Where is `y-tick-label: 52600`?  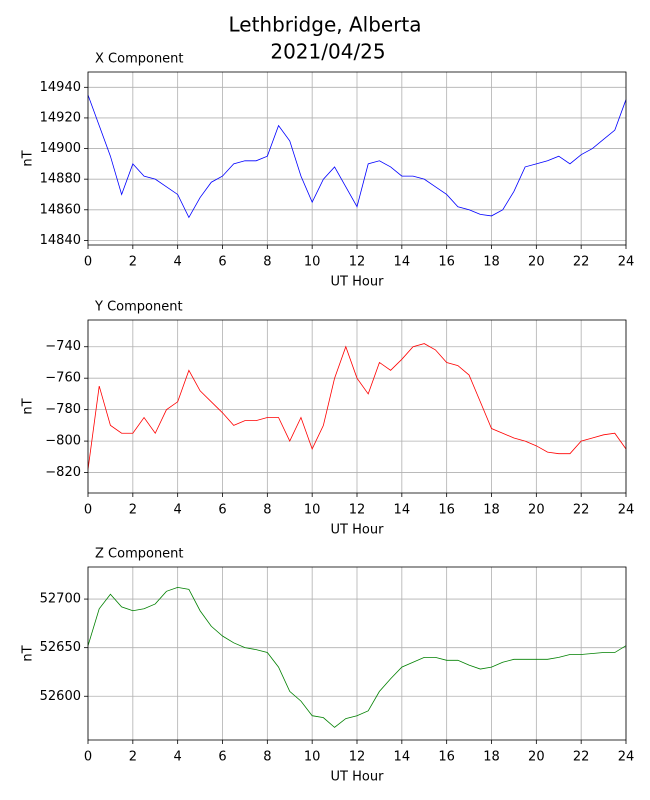
y-tick-label: 52600 is located at coordinates (60, 696).